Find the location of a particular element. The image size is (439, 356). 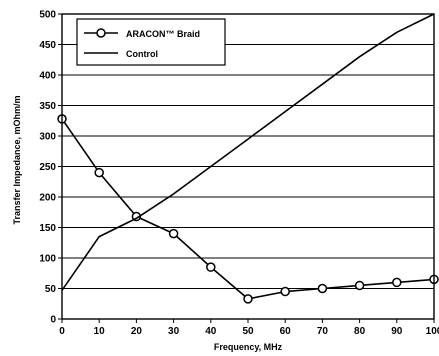

x-axis-title: Frequency, MHz is located at coordinates (248, 347).